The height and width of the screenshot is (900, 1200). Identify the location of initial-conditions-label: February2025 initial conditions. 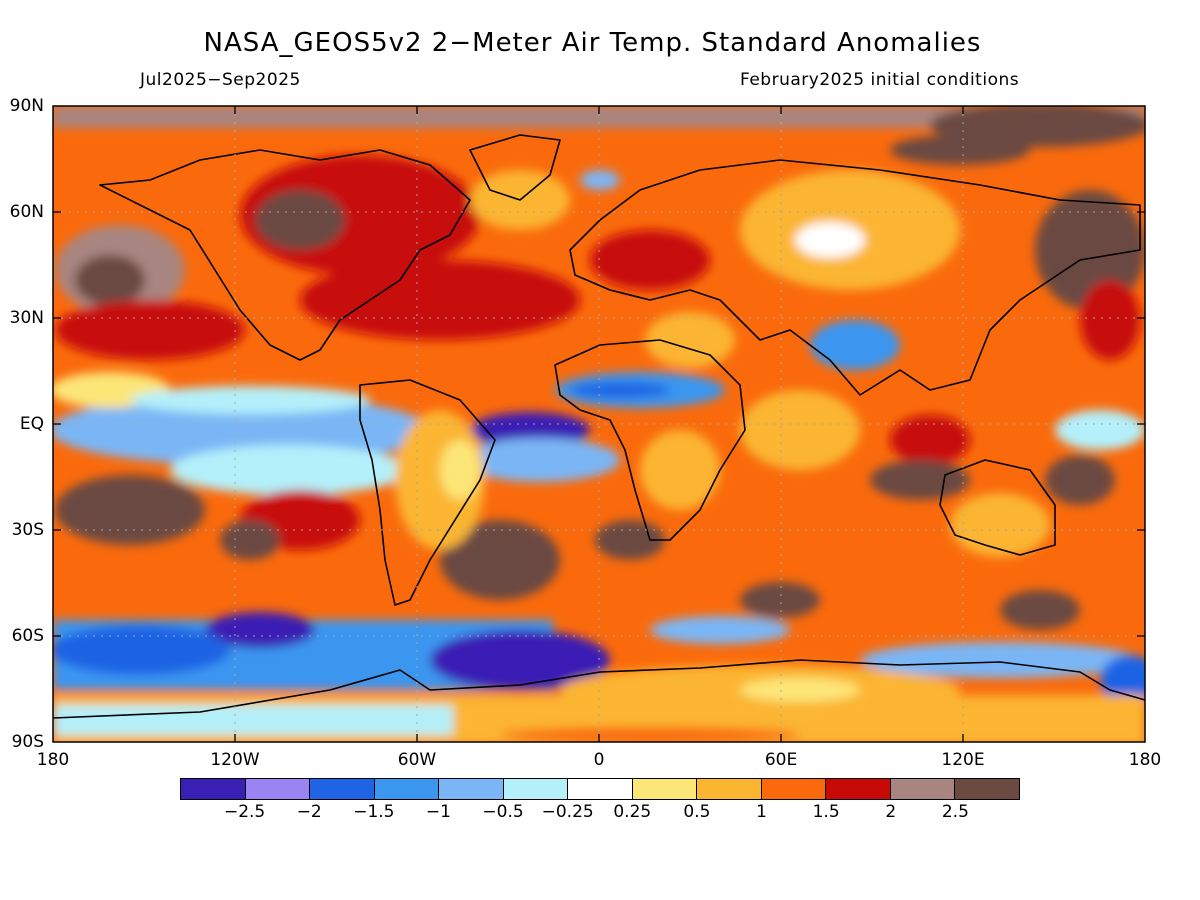
(880, 80).